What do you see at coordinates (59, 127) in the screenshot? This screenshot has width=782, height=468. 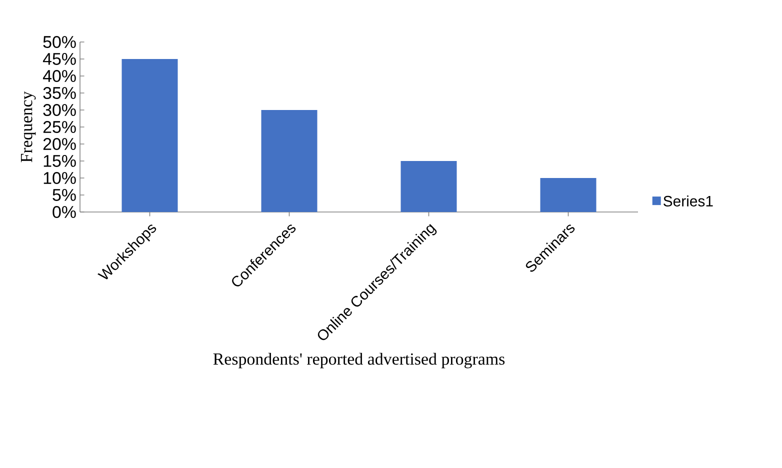 I see `y-tick-label: 25%` at bounding box center [59, 127].